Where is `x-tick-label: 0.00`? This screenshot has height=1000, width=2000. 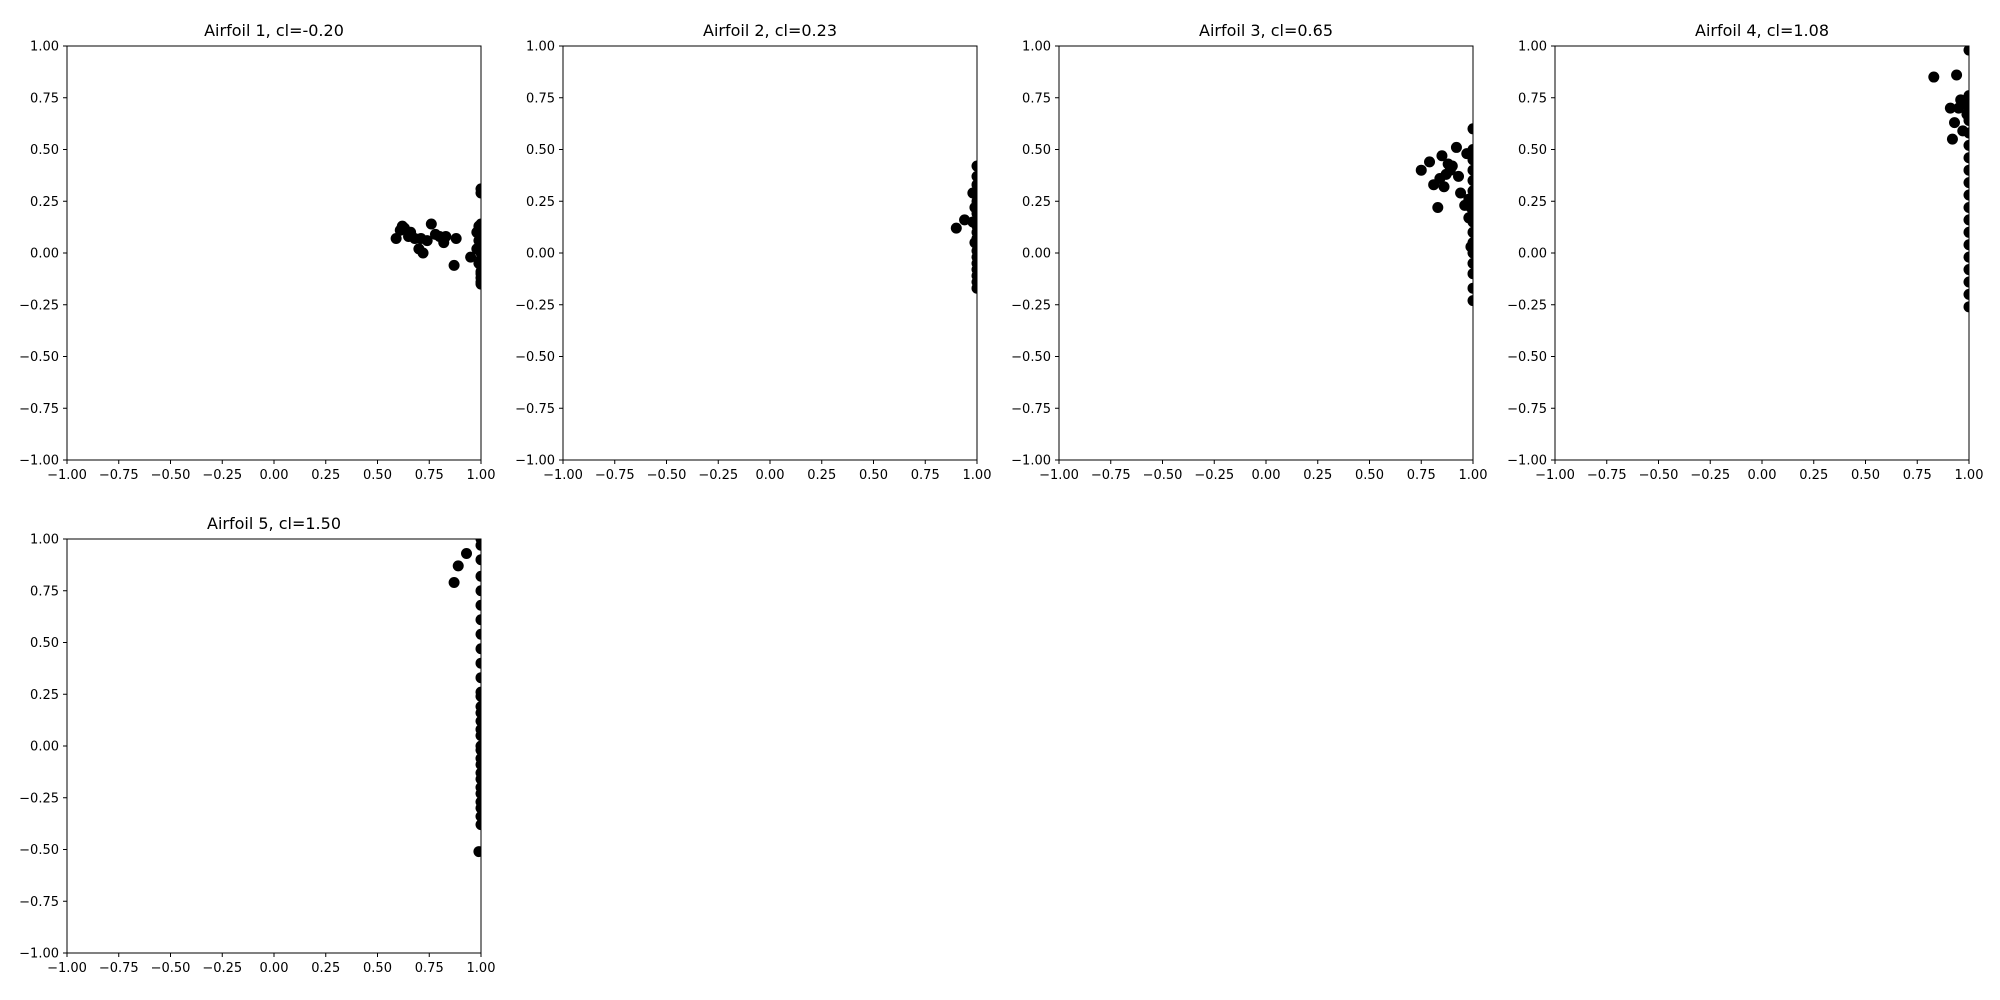
x-tick-label: 0.00 is located at coordinates (1266, 475).